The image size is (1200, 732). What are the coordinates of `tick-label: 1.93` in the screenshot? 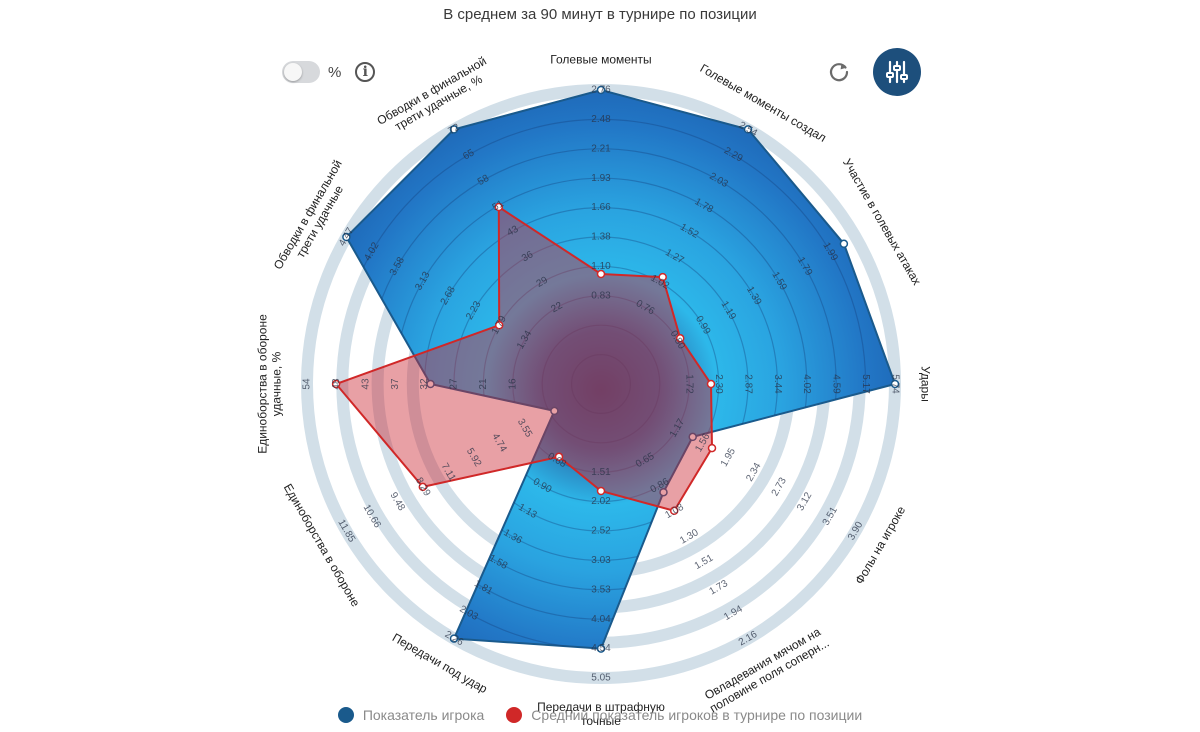 It's located at (601, 178).